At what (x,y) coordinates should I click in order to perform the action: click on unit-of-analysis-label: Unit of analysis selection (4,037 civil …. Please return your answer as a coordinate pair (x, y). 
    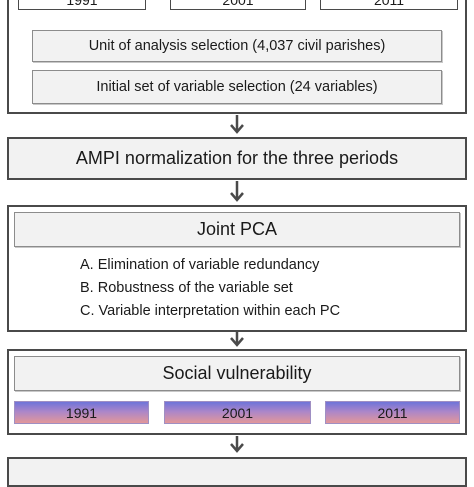
    Looking at the image, I should click on (237, 46).